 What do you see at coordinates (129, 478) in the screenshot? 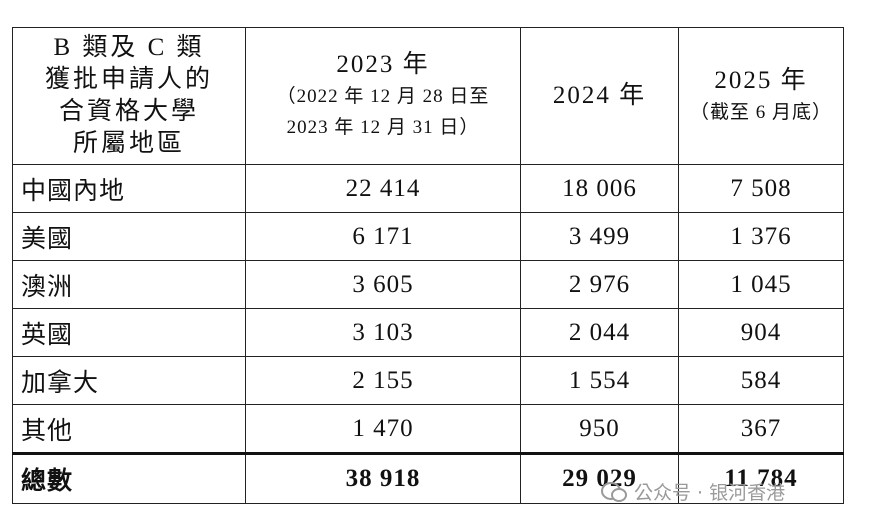
I see `total-label: 總數` at bounding box center [129, 478].